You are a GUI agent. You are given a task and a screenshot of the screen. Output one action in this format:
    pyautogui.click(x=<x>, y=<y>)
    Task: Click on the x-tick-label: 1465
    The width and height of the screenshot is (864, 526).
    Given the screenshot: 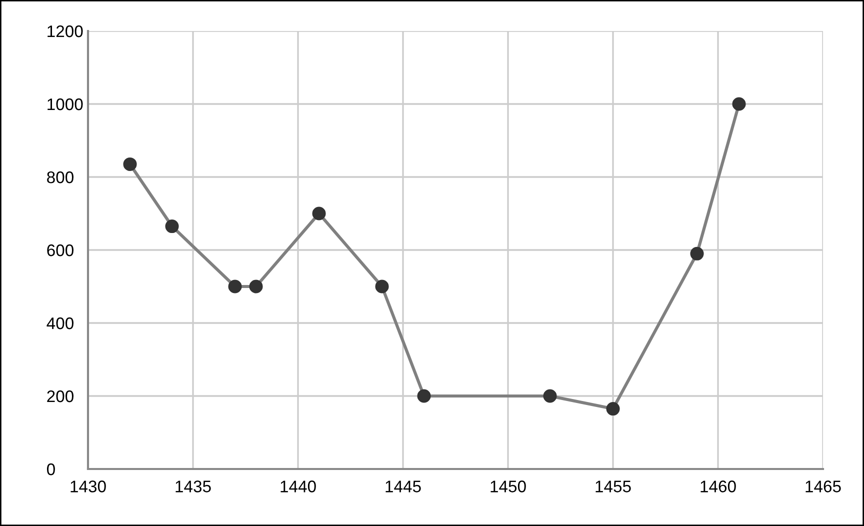 What is the action you would take?
    pyautogui.click(x=823, y=486)
    